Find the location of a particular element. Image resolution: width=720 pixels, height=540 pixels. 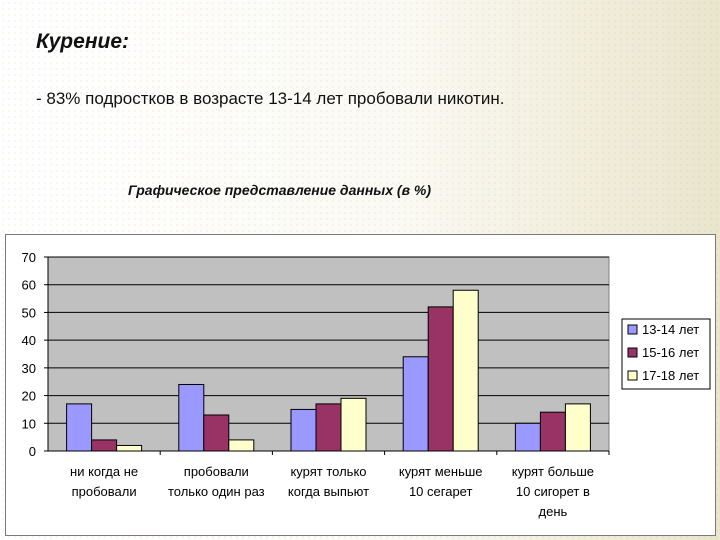

x-category-label: курят только is located at coordinates (328, 471).